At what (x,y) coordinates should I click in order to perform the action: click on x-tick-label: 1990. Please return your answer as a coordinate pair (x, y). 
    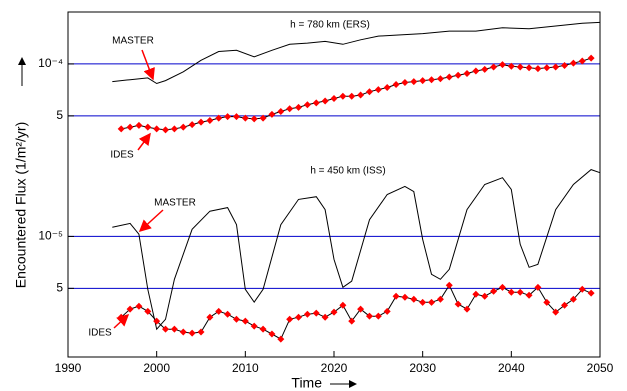
    Looking at the image, I should click on (68, 368).